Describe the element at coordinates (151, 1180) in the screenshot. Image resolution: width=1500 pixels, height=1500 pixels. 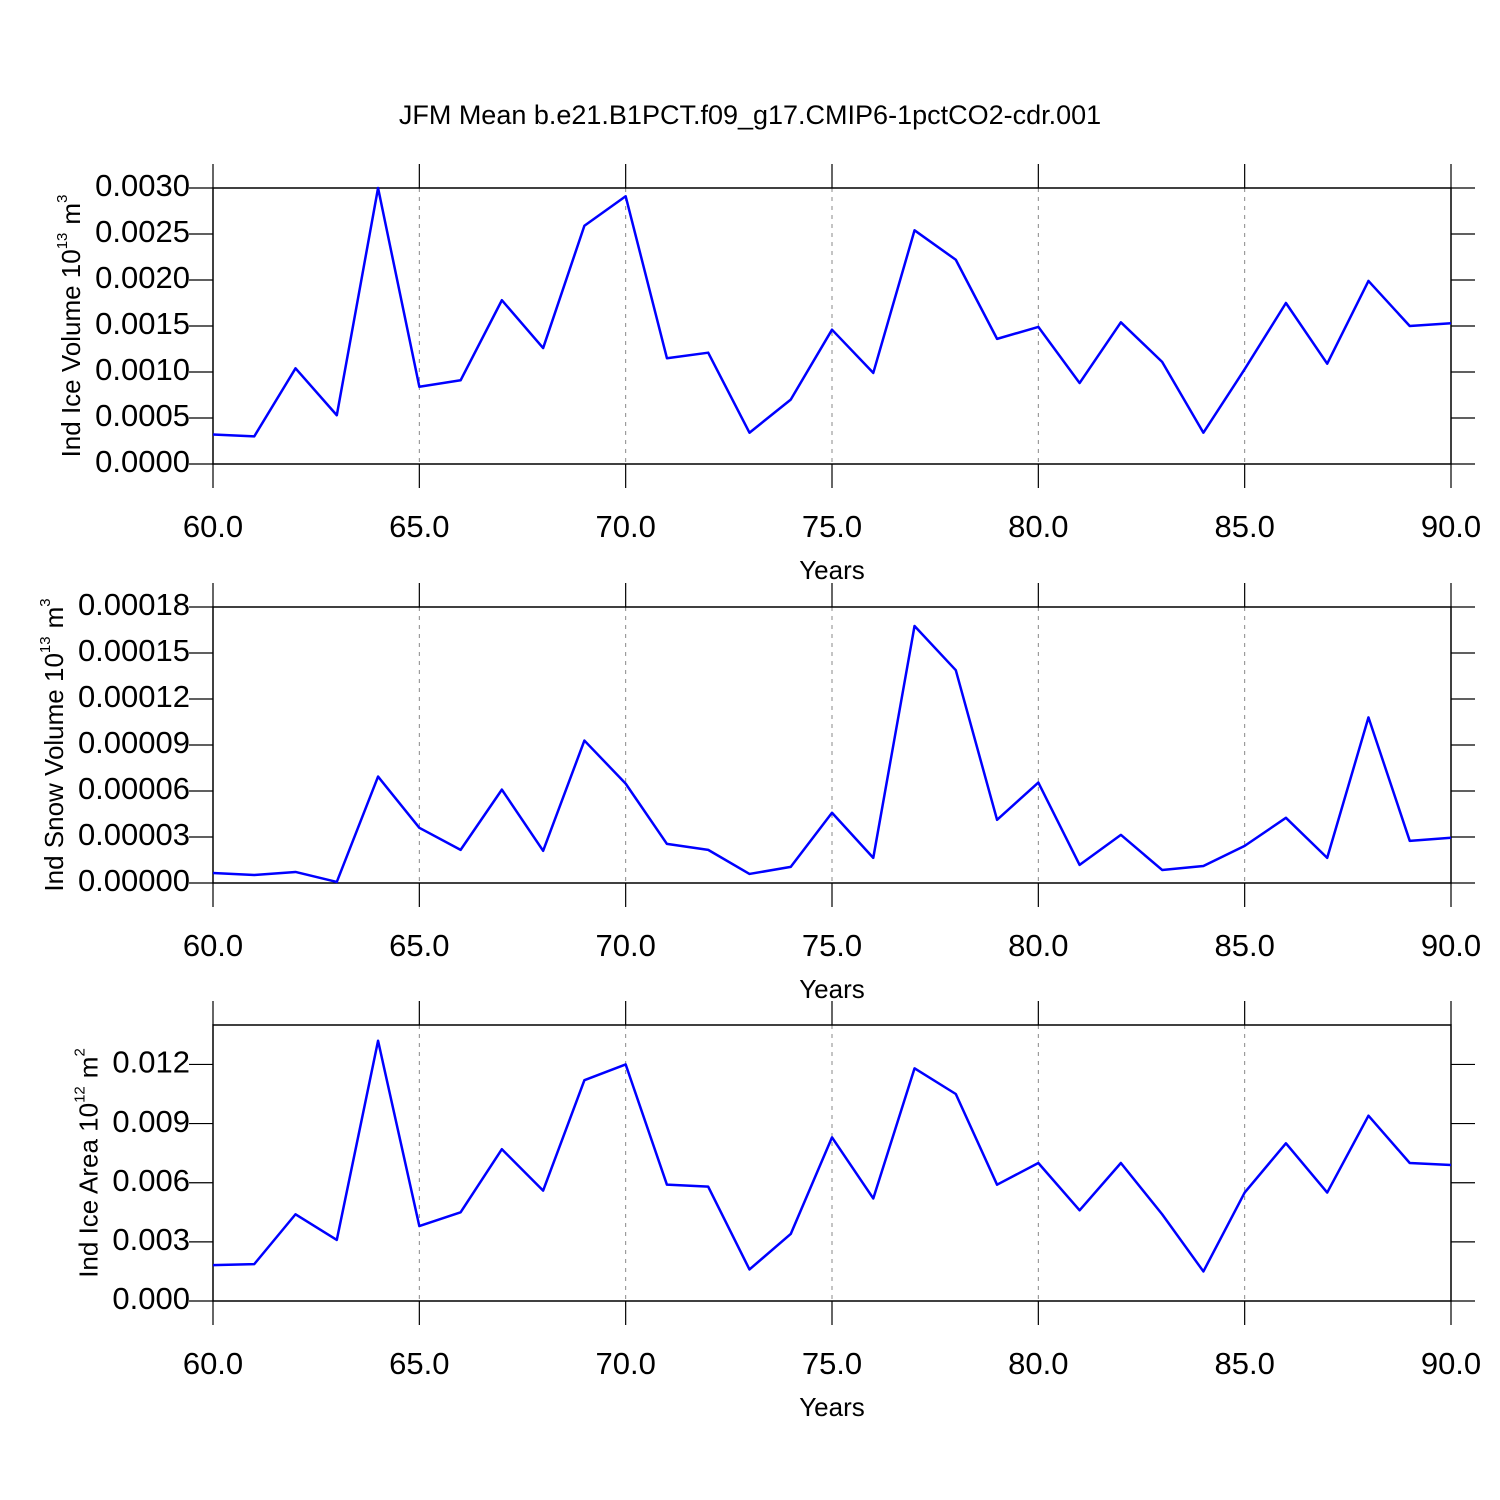
I see `y-tick-label: 0.006` at that location.